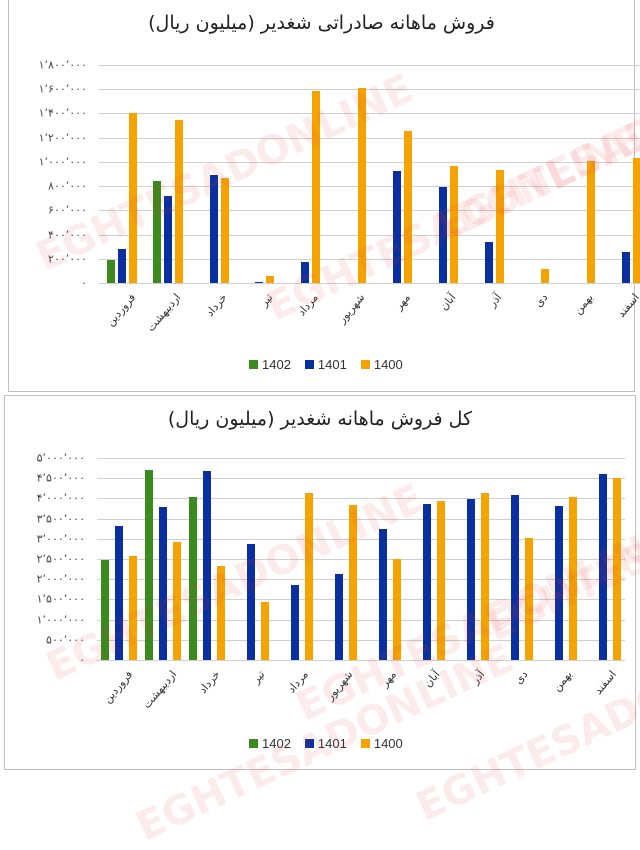 The width and height of the screenshot is (640, 850). What do you see at coordinates (84, 283) in the screenshot?
I see `y-tick-label: ۰` at bounding box center [84, 283].